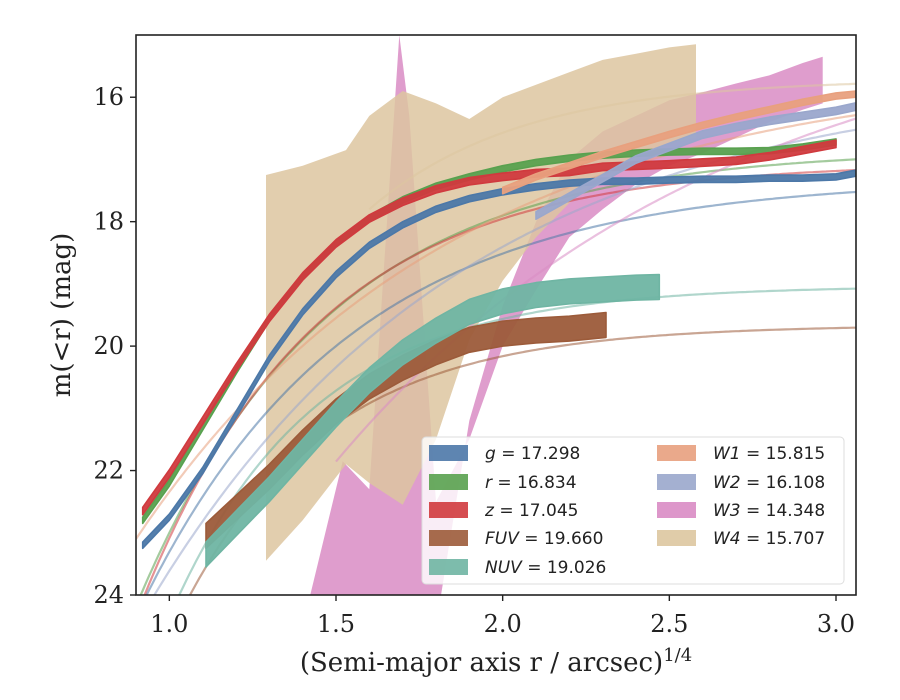  Describe the element at coordinates (769, 539) in the screenshot. I see `legend-label-w4: W4 = 15.707` at that location.